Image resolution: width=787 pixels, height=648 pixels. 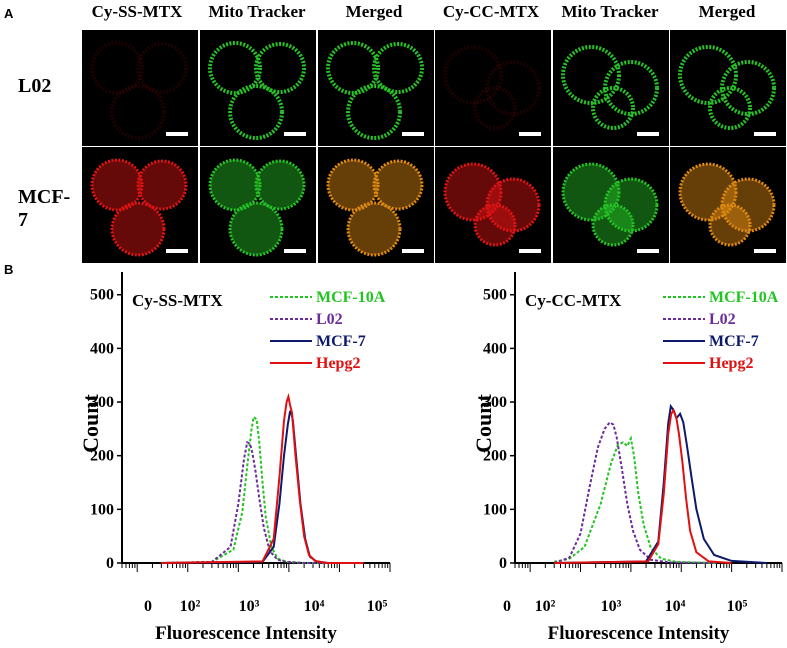 What do you see at coordinates (177, 300) in the screenshot?
I see `chart-title: Cy-SS-MTX` at bounding box center [177, 300].